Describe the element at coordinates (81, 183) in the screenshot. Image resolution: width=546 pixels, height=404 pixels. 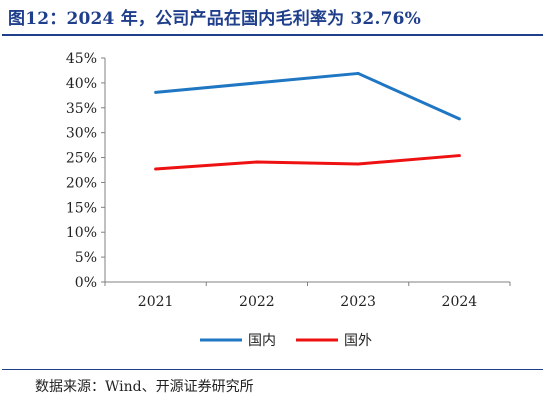
I see `y-tick-label: 20%` at that location.